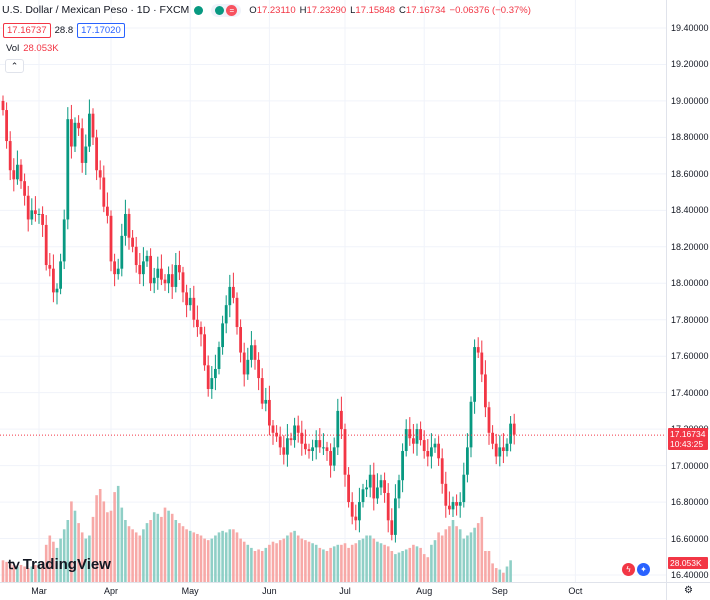 This screenshot has height=600, width=710. I want to click on indicator-pill: =, so click(226, 10).